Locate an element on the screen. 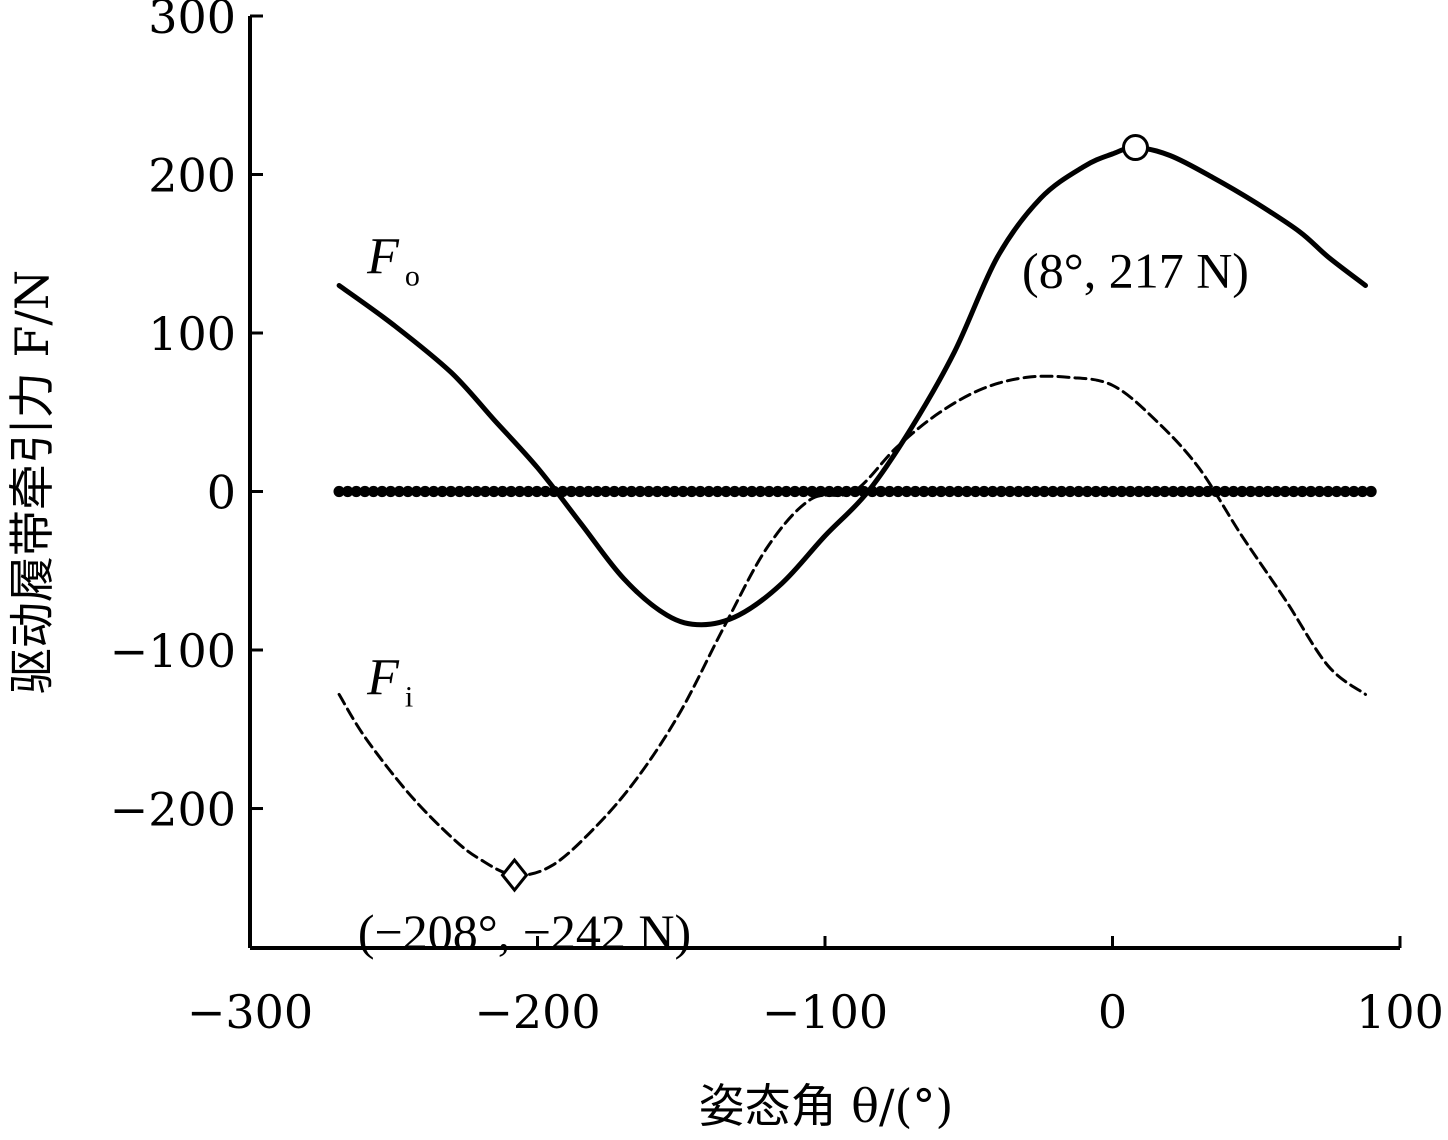  x-tick-label: −200 is located at coordinates (537, 1012).